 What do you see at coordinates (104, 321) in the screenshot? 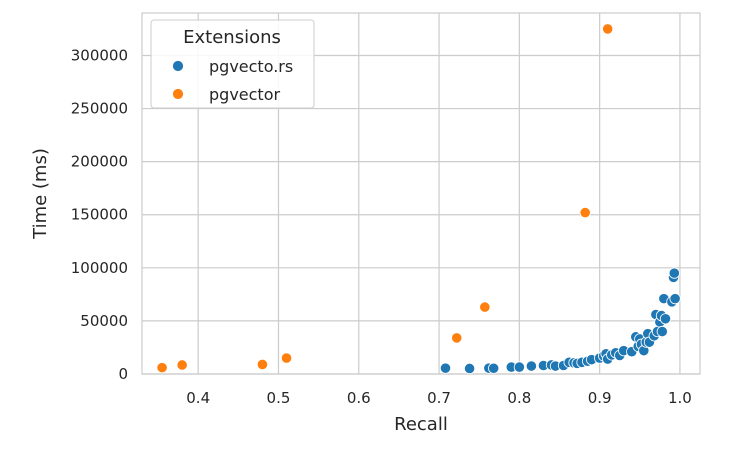
I see `y-tick-label: 50000` at bounding box center [104, 321].